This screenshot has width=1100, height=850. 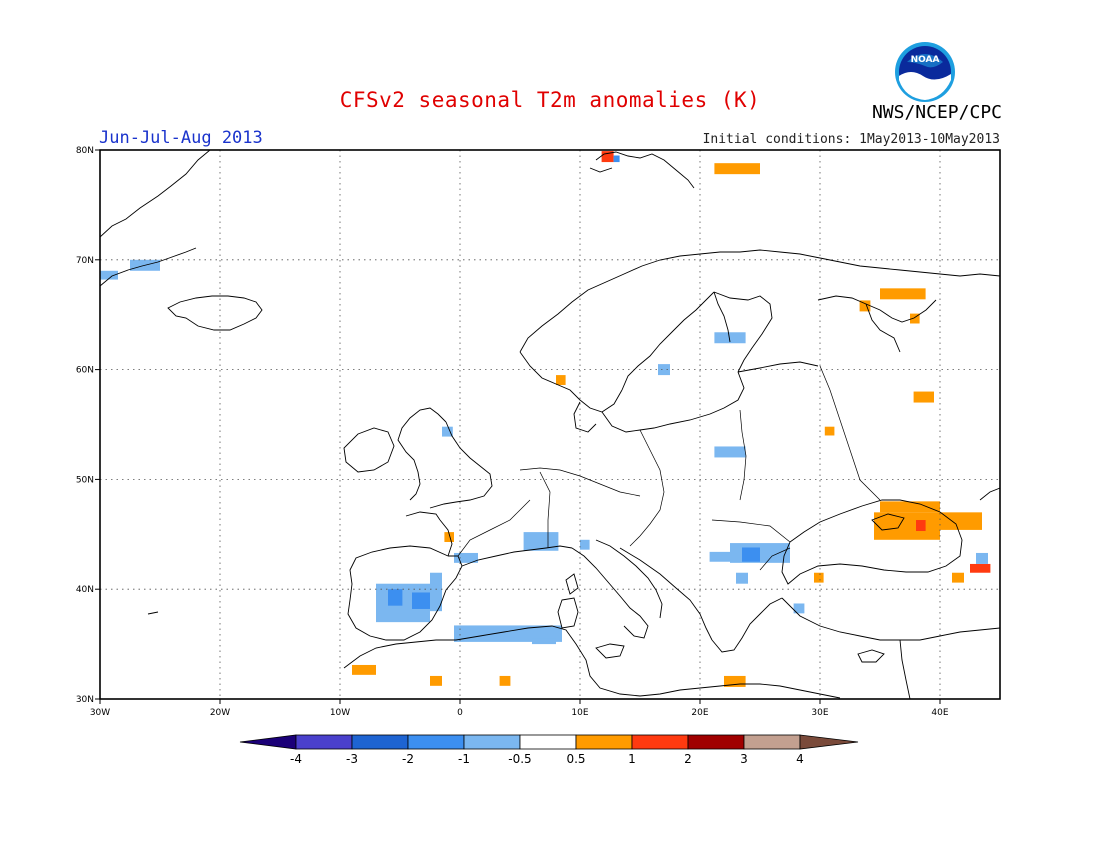 I want to click on colorbar-arrow-right, so click(x=829, y=742).